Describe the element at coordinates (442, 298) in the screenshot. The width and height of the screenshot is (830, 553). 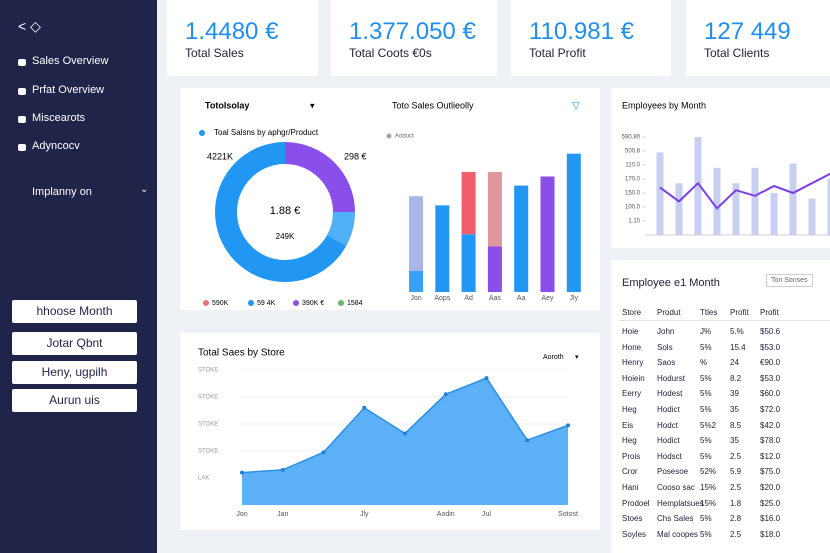
I see `x-tick-label: Aops` at that location.